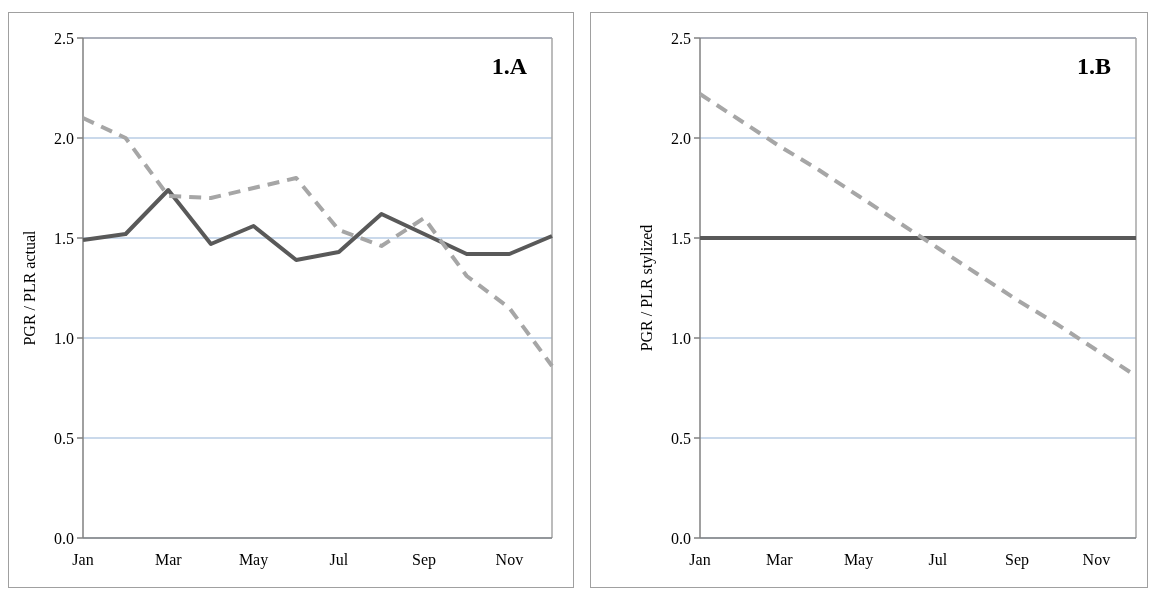 This screenshot has height=593, width=1156. Describe the element at coordinates (1093, 66) in the screenshot. I see `text: 1.B` at that location.